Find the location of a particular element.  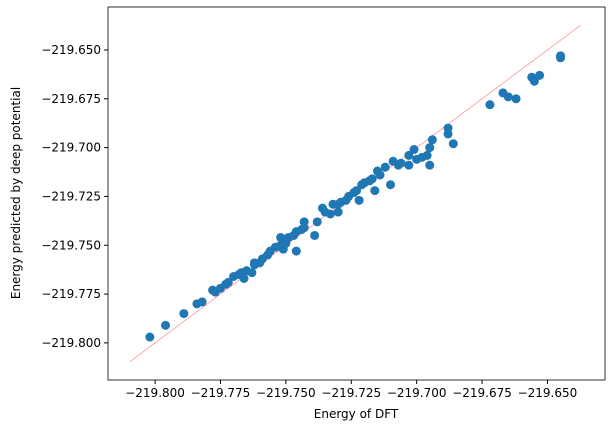

y-tick-label: −219.650 is located at coordinates (71, 50).